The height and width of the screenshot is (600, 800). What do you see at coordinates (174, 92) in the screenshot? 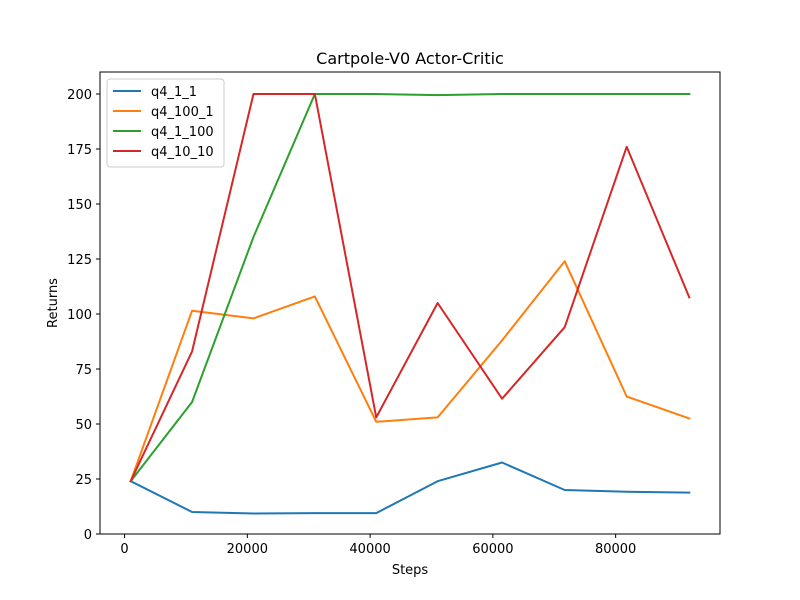
I see `legend-label-q4_1_1: q4_1_1` at bounding box center [174, 92].